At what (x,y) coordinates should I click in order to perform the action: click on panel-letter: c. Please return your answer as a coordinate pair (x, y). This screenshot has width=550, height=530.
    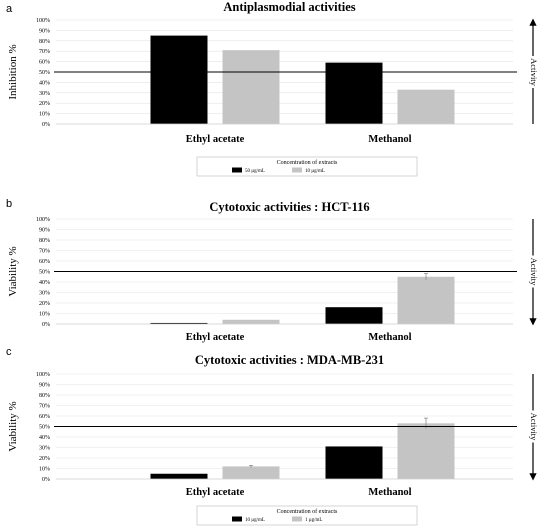
    Looking at the image, I should click on (9, 352).